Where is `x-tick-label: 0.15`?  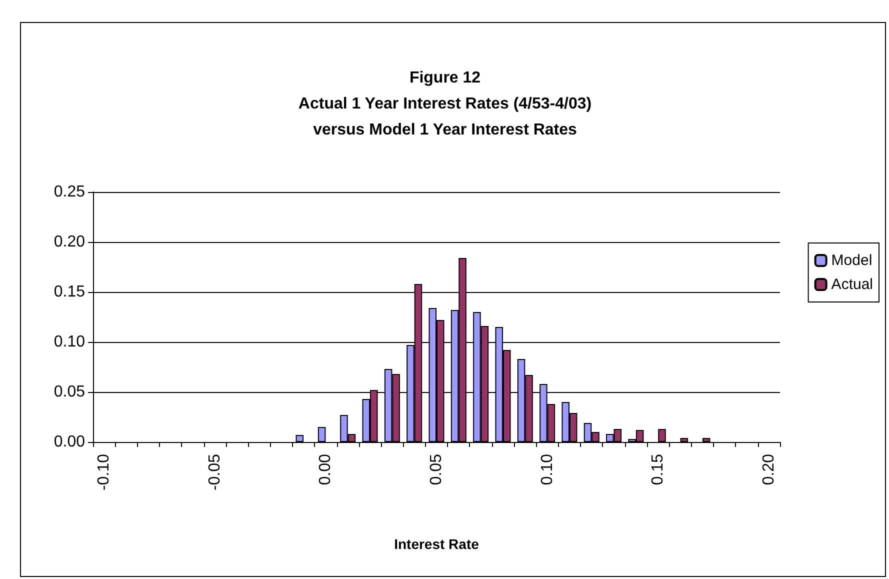
x-tick-label: 0.15 is located at coordinates (658, 470).